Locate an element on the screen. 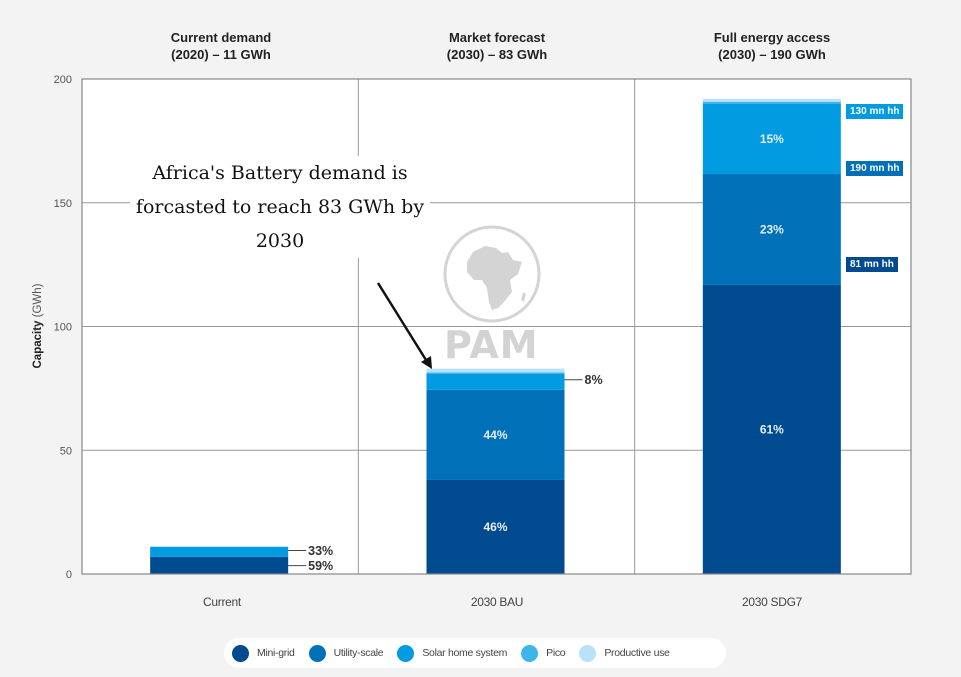 The height and width of the screenshot is (677, 961). y-axis-label: Capacity (GWh) is located at coordinates (38, 326).